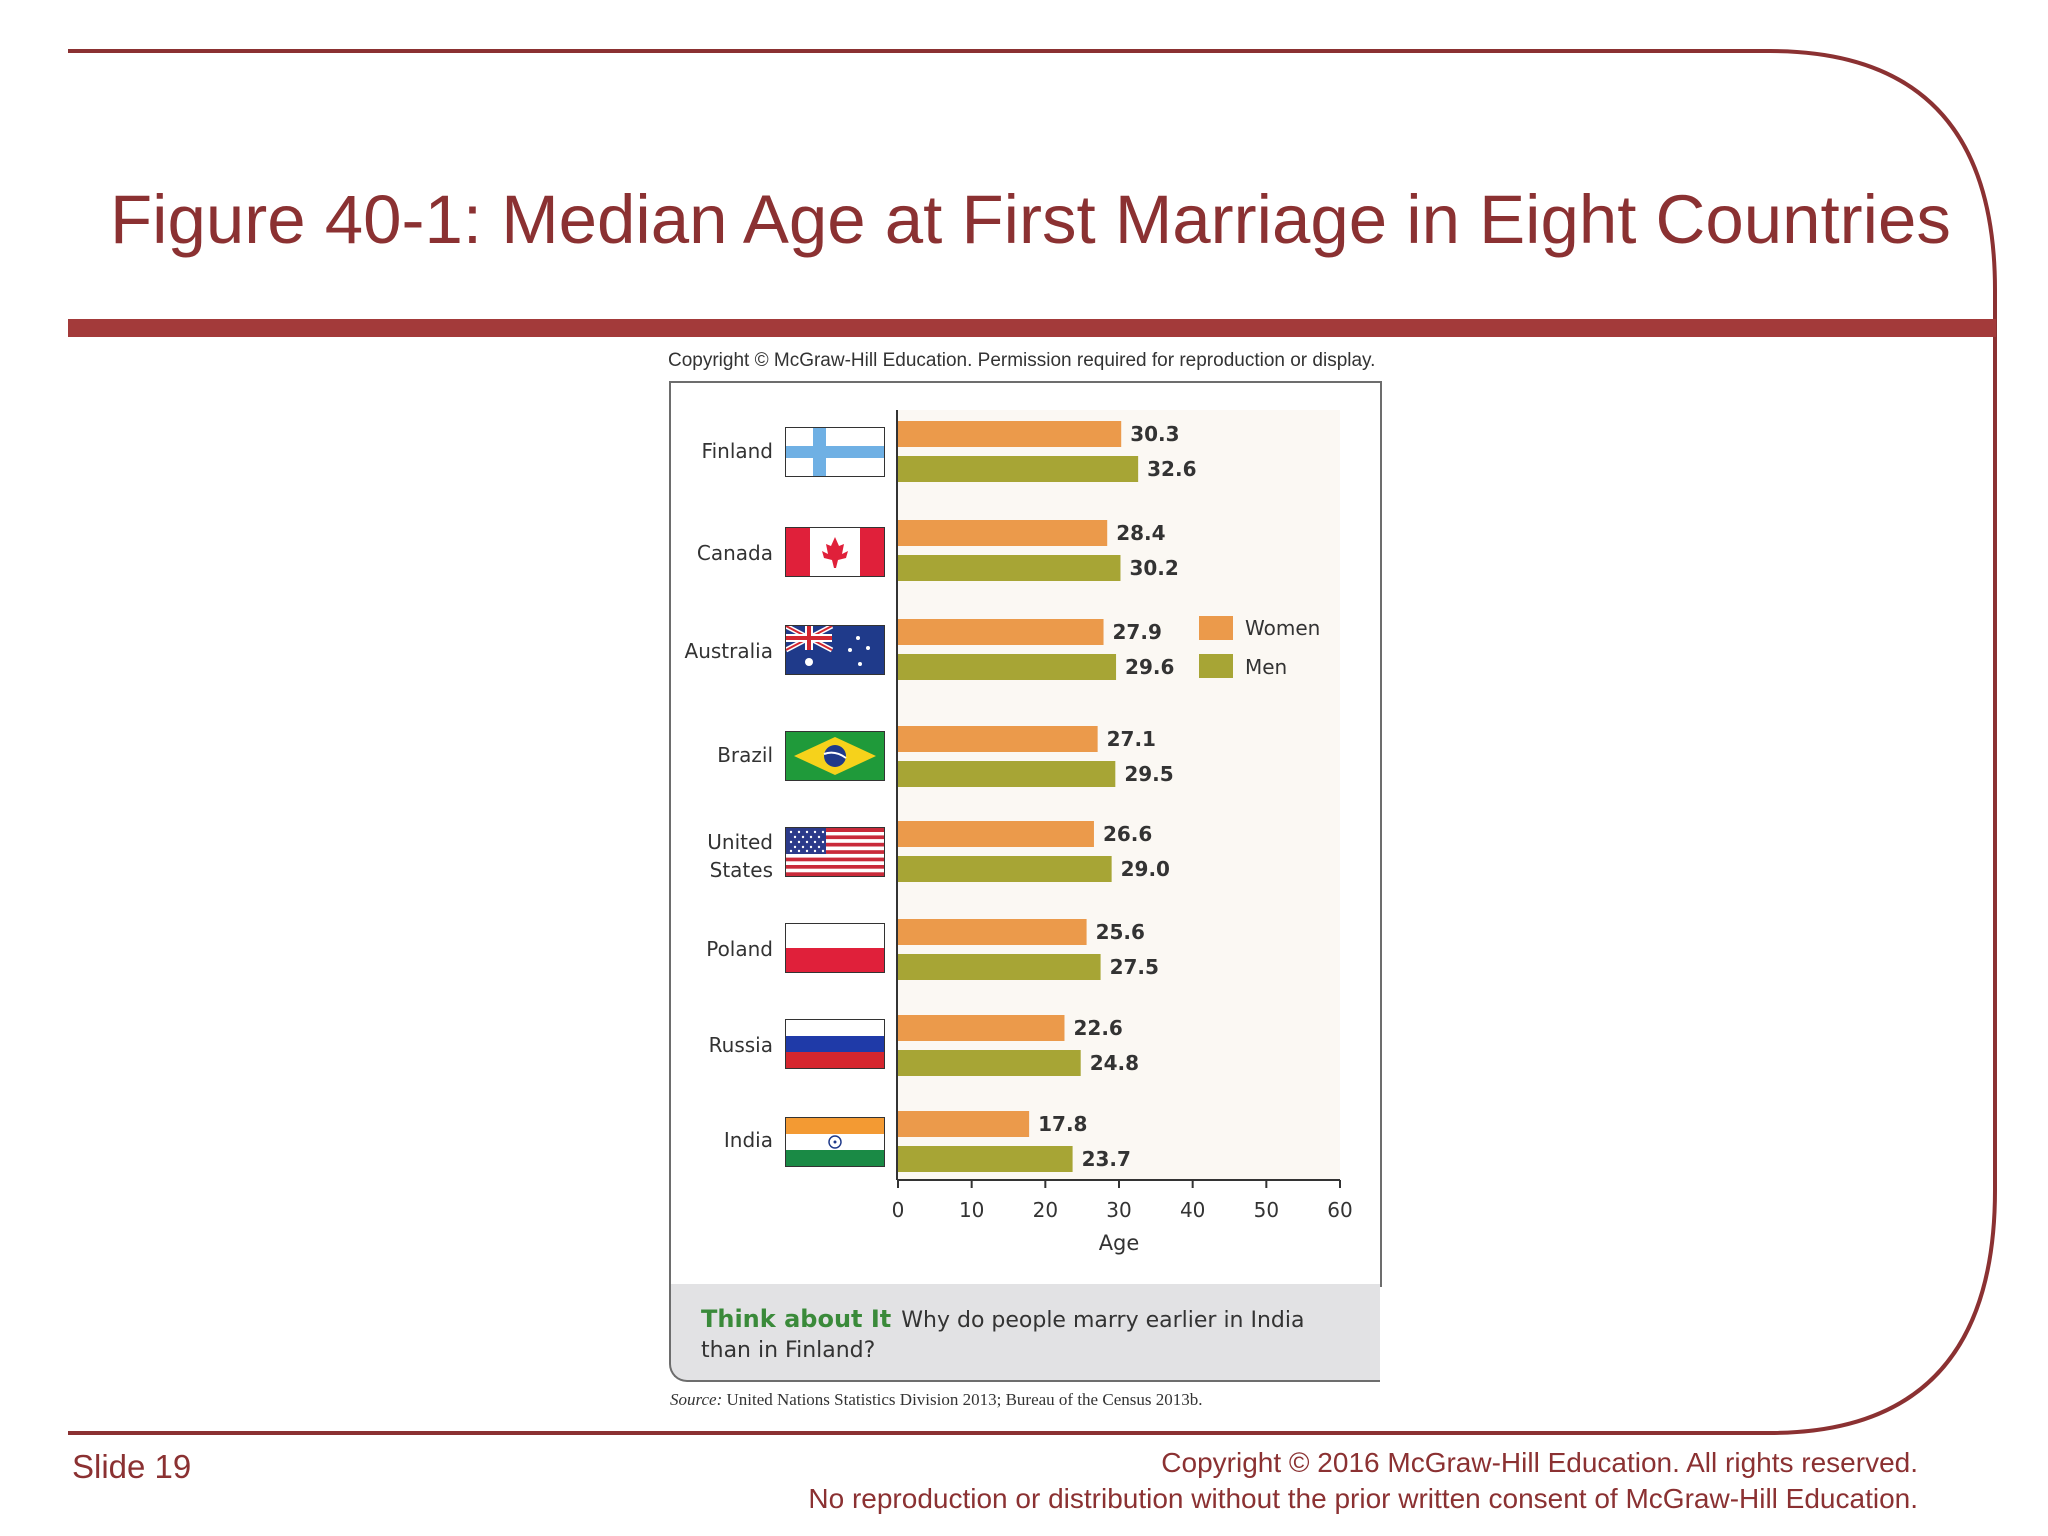 The image size is (2048, 1536). What do you see at coordinates (1283, 628) in the screenshot?
I see `legend-label-women: Women` at bounding box center [1283, 628].